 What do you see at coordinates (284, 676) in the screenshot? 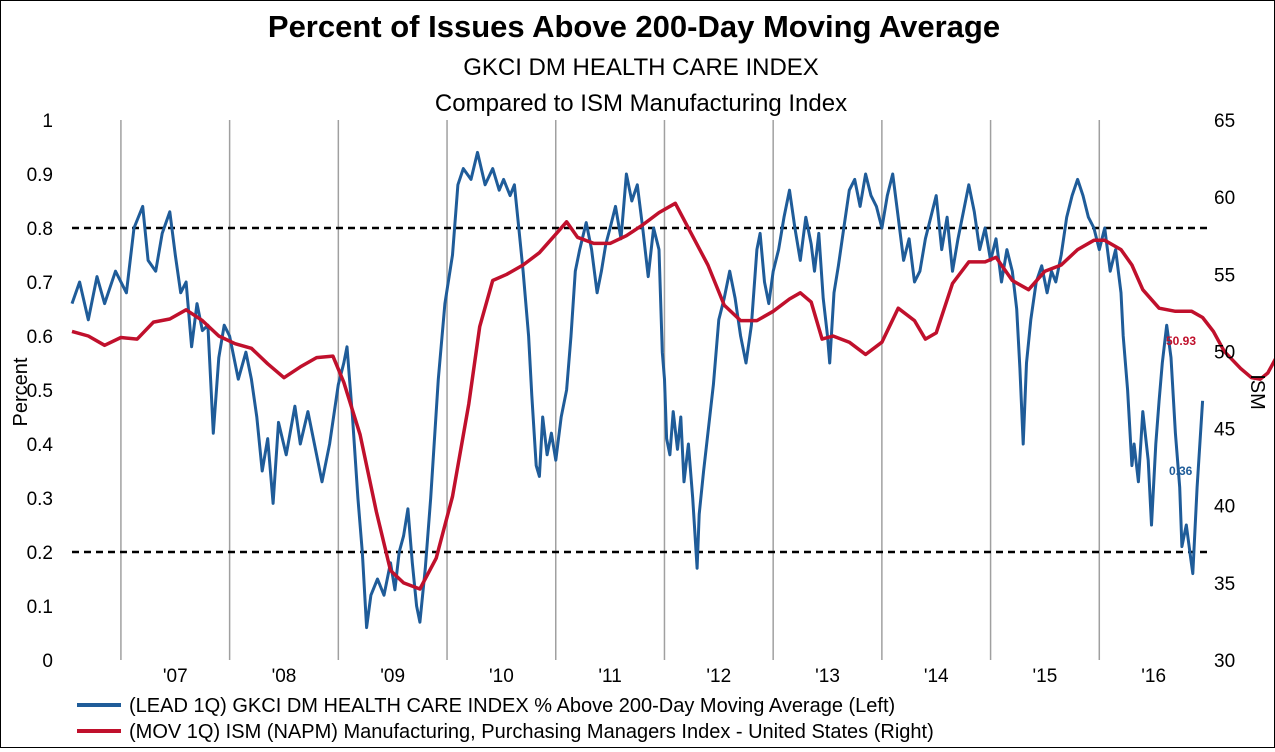
I see `x-tick-label: '08` at bounding box center [284, 676].